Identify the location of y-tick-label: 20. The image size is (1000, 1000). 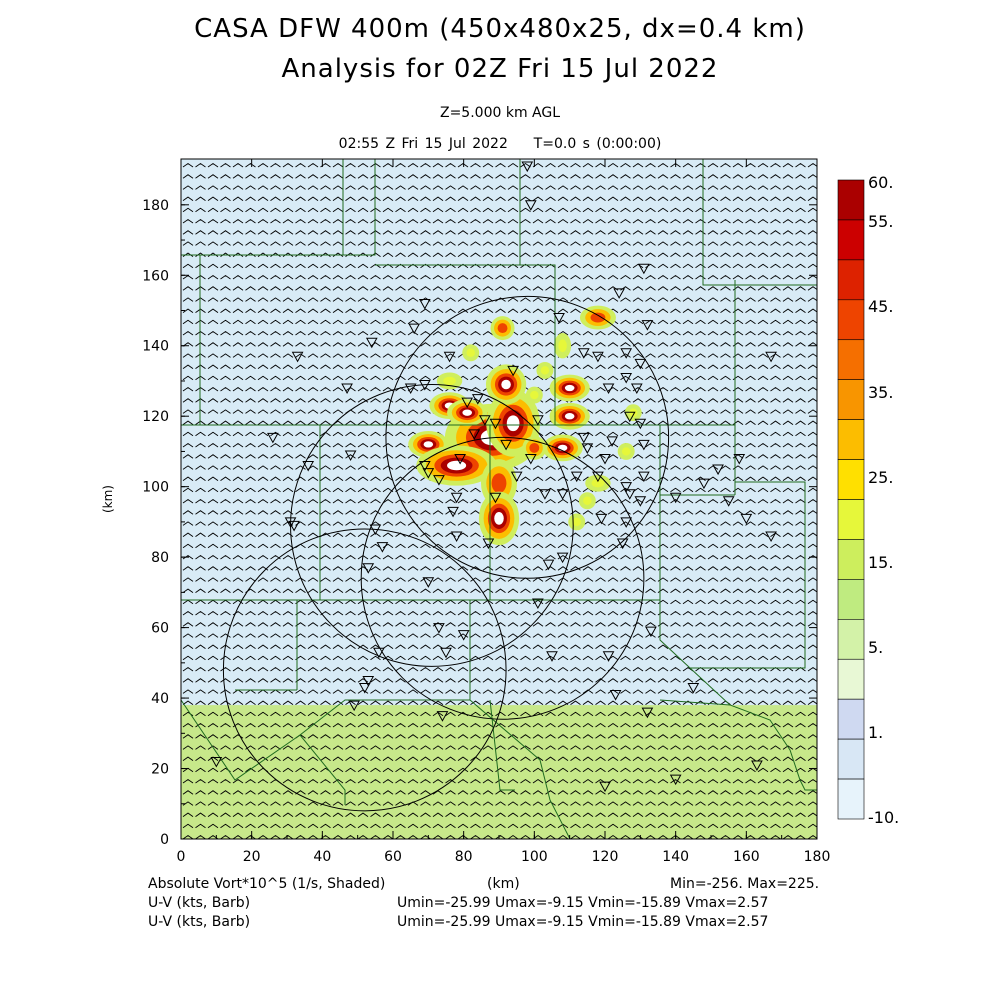
(160, 770).